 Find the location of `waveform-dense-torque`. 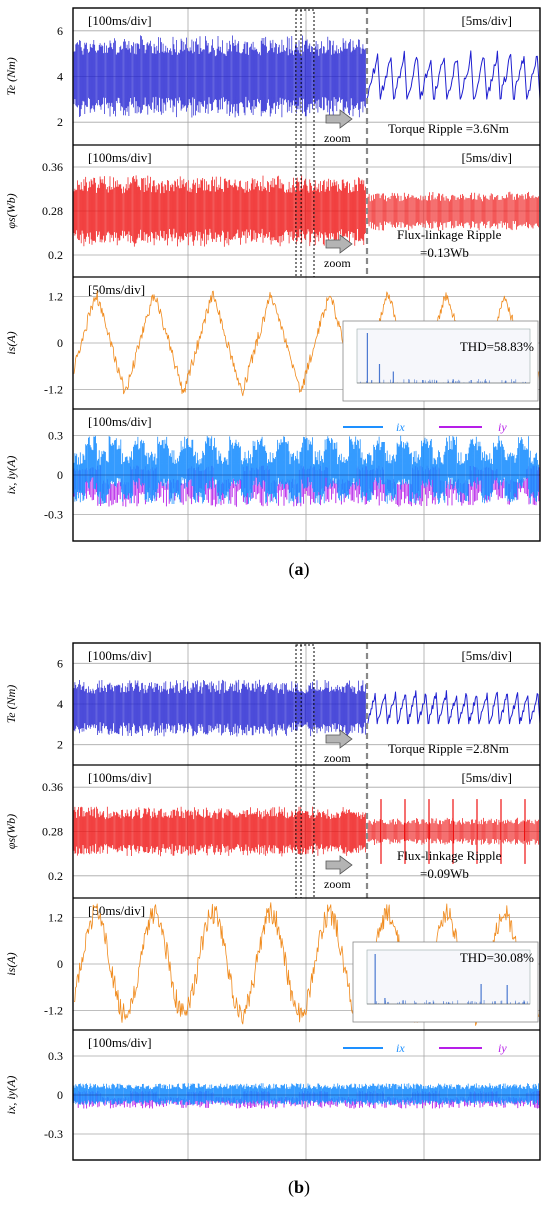

waveform-dense-torque is located at coordinates (219, 708).